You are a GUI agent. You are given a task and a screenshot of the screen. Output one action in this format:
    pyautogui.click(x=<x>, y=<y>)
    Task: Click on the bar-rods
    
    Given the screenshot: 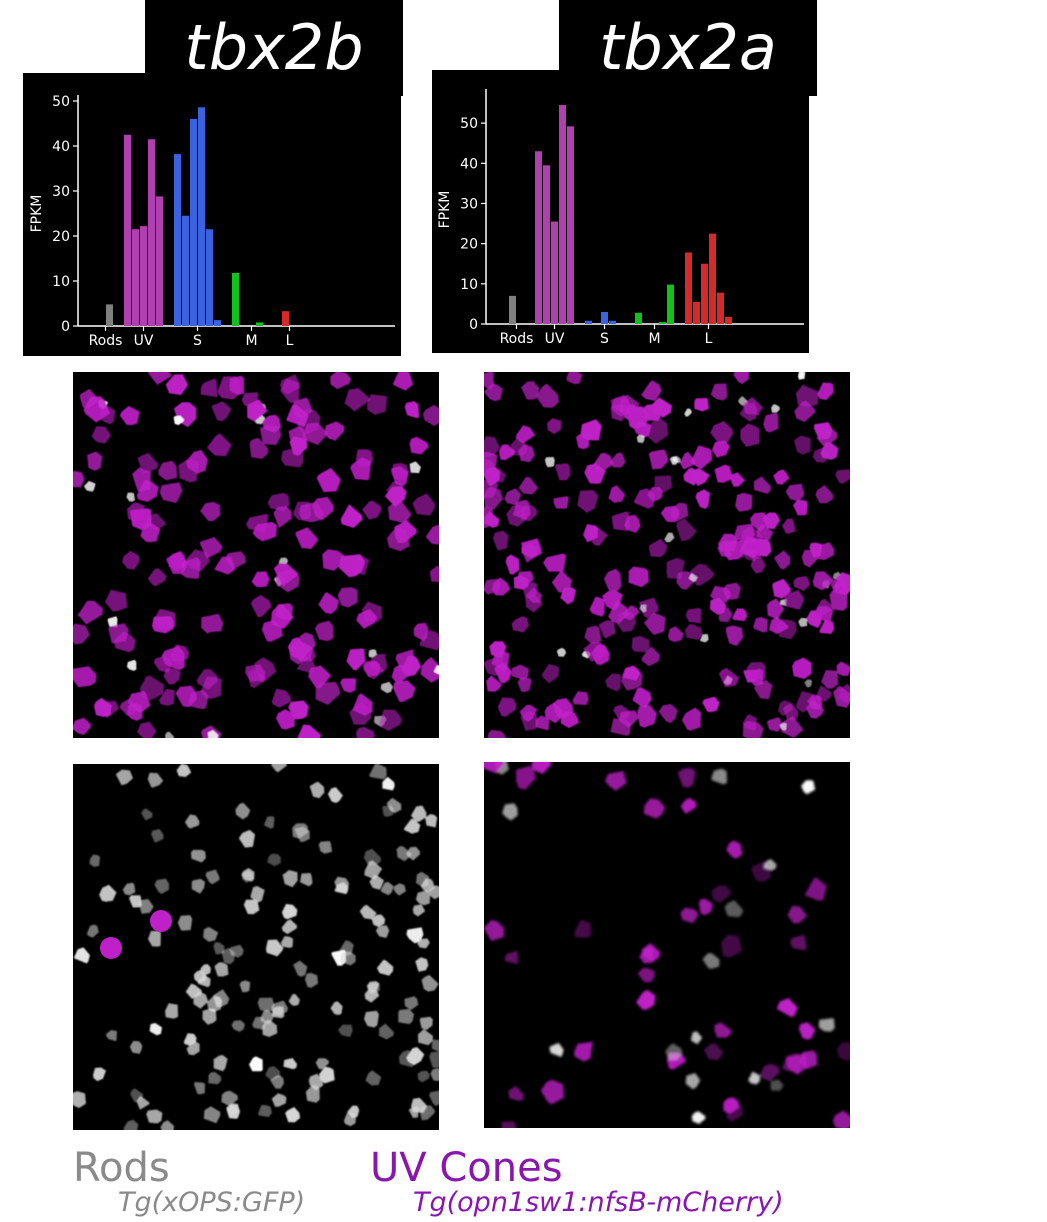 What is the action you would take?
    pyautogui.click(x=109, y=315)
    